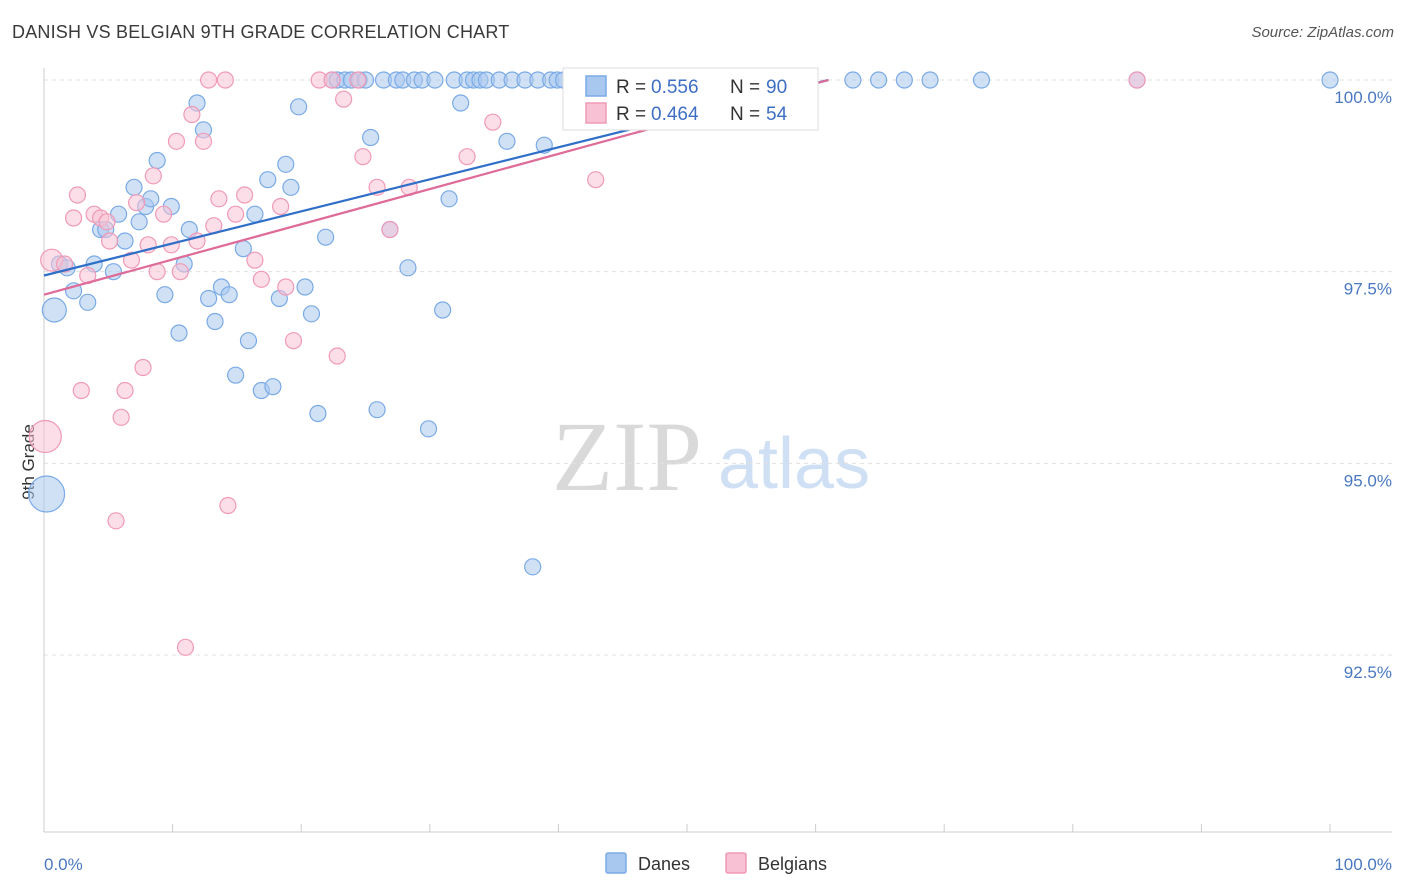  Describe the element at coordinates (627, 456) in the screenshot. I see `watermark-zip: ZIP` at that location.